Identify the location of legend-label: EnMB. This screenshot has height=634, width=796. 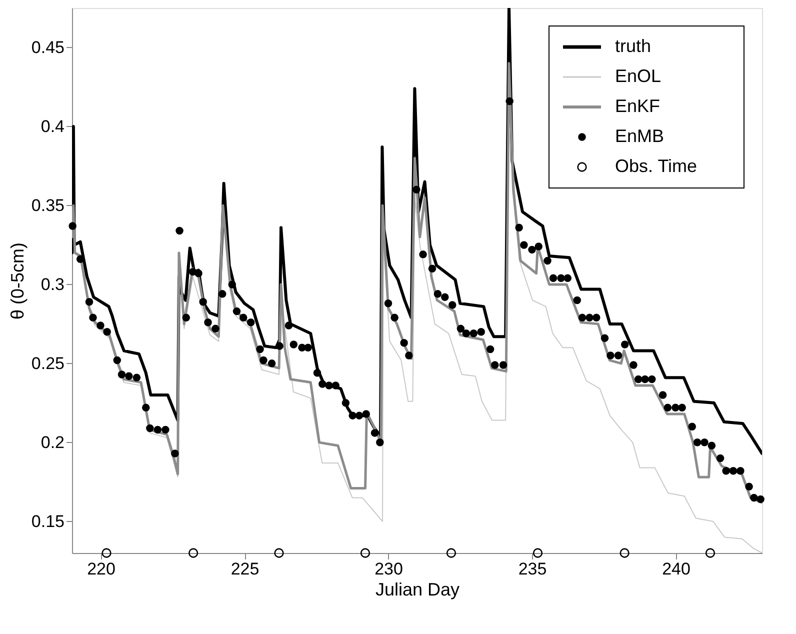
(639, 136).